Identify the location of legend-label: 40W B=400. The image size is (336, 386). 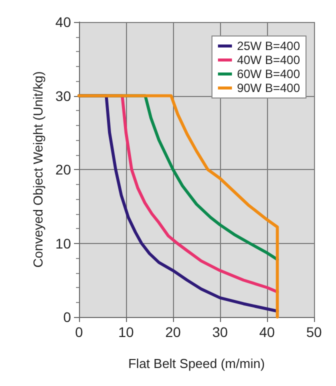
(268, 60).